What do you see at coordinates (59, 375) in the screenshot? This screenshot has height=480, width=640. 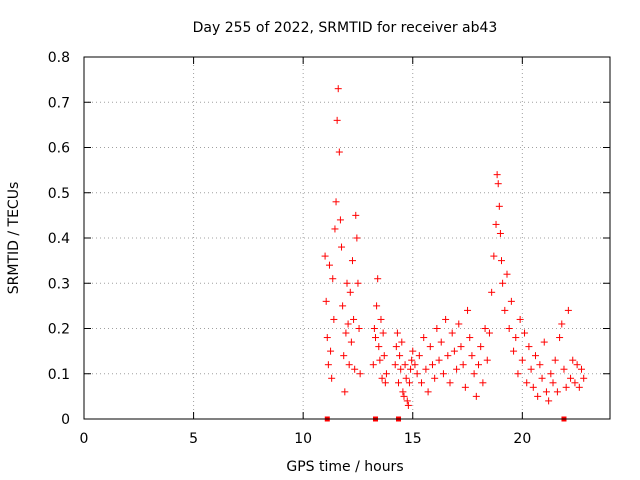 I see `y-tick-label: 0.1` at bounding box center [59, 375].